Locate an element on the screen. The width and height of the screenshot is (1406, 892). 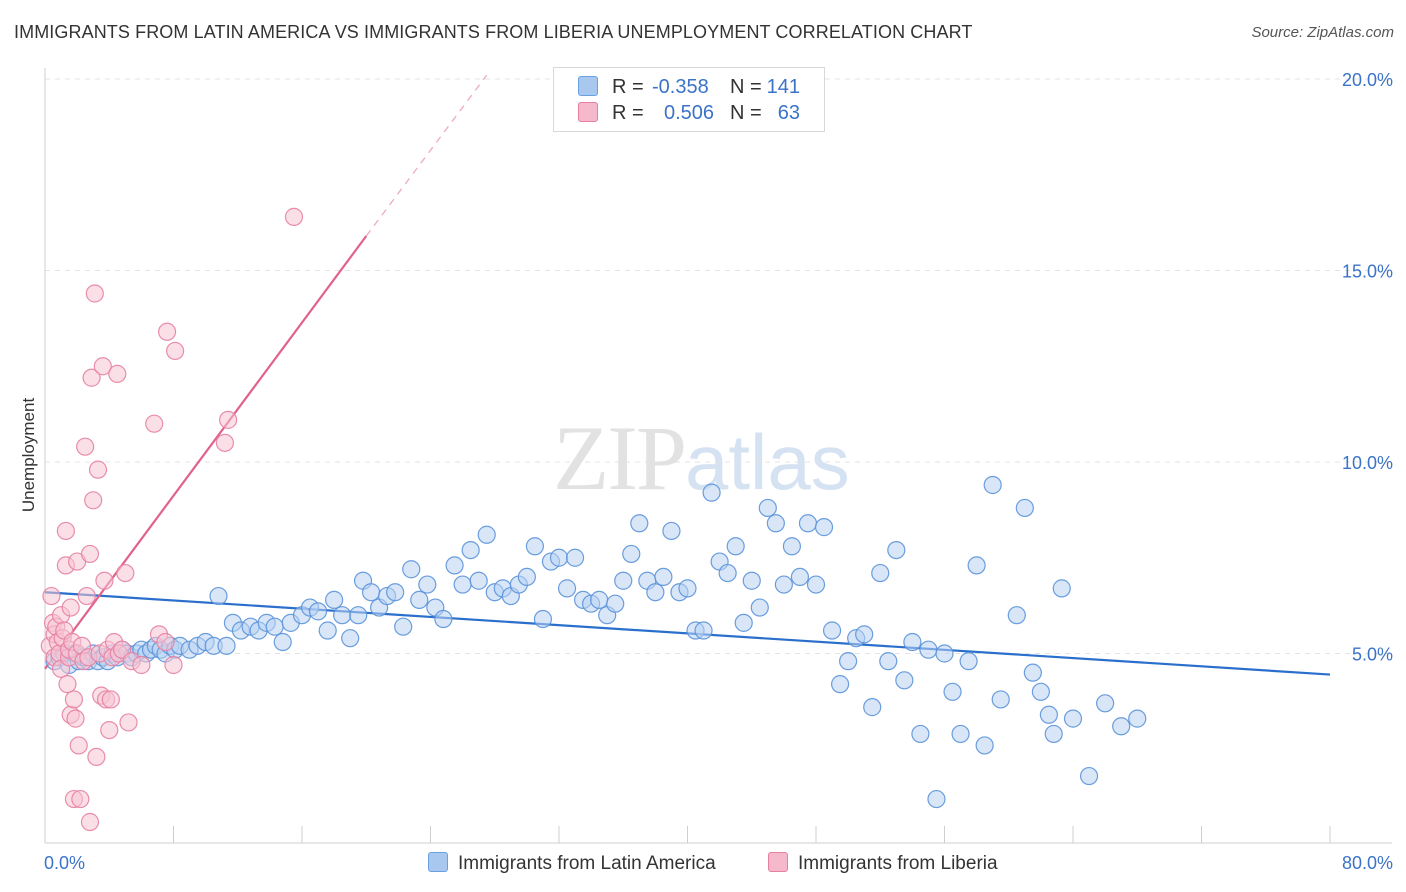
series-swatch-blue is located at coordinates (438, 862).